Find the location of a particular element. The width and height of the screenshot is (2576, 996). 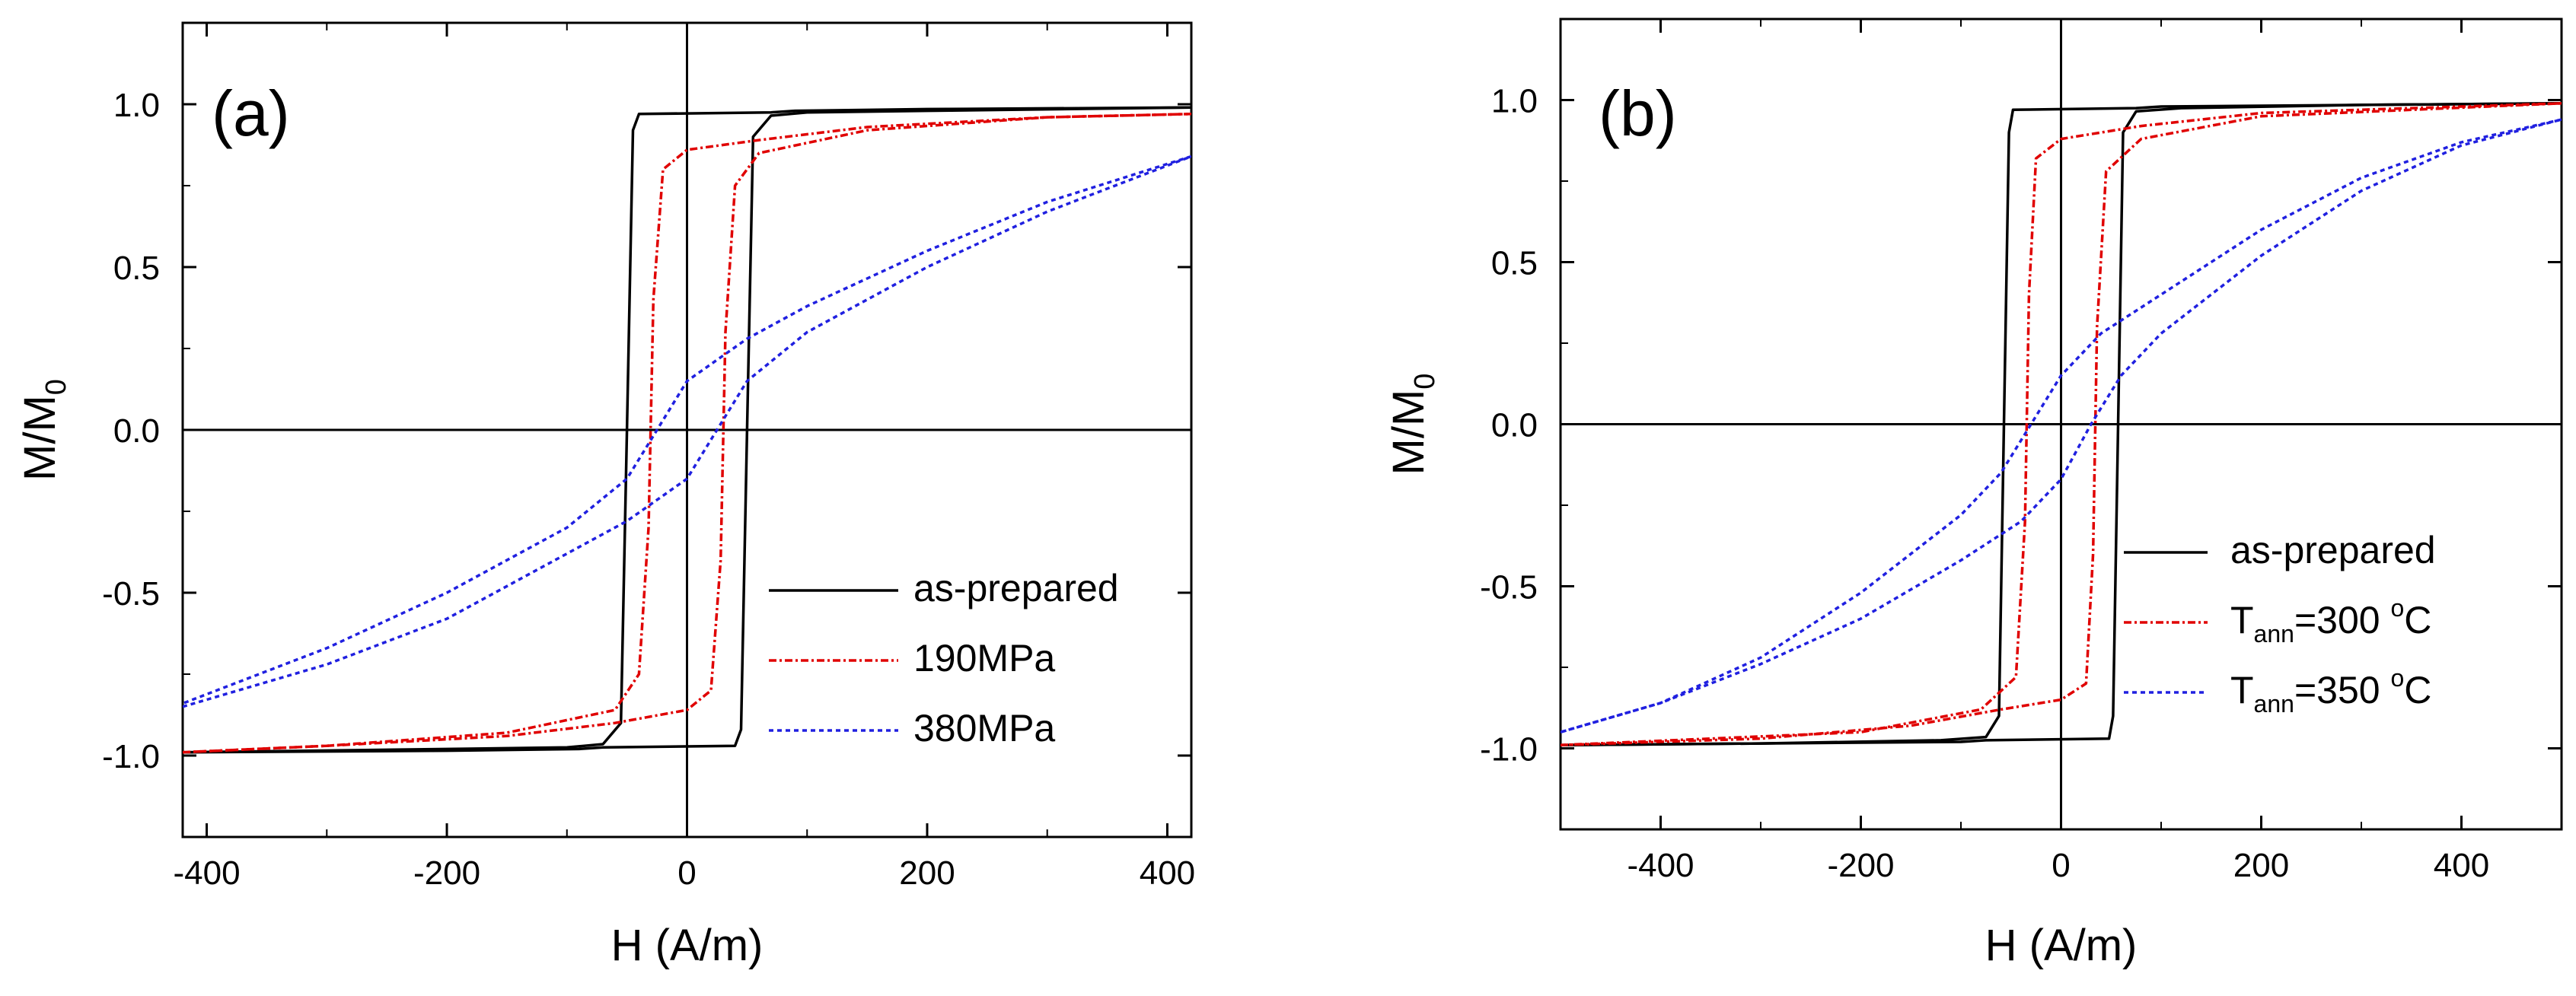

panel-label: (a) is located at coordinates (251, 113).